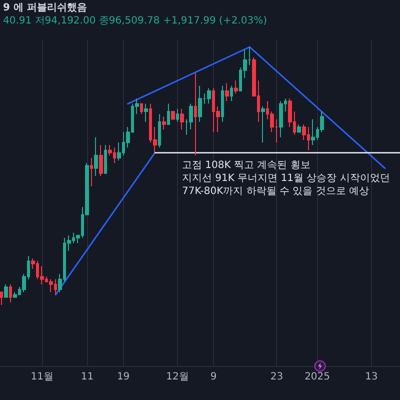  I want to click on x-tick-label: 11월, so click(42, 377).